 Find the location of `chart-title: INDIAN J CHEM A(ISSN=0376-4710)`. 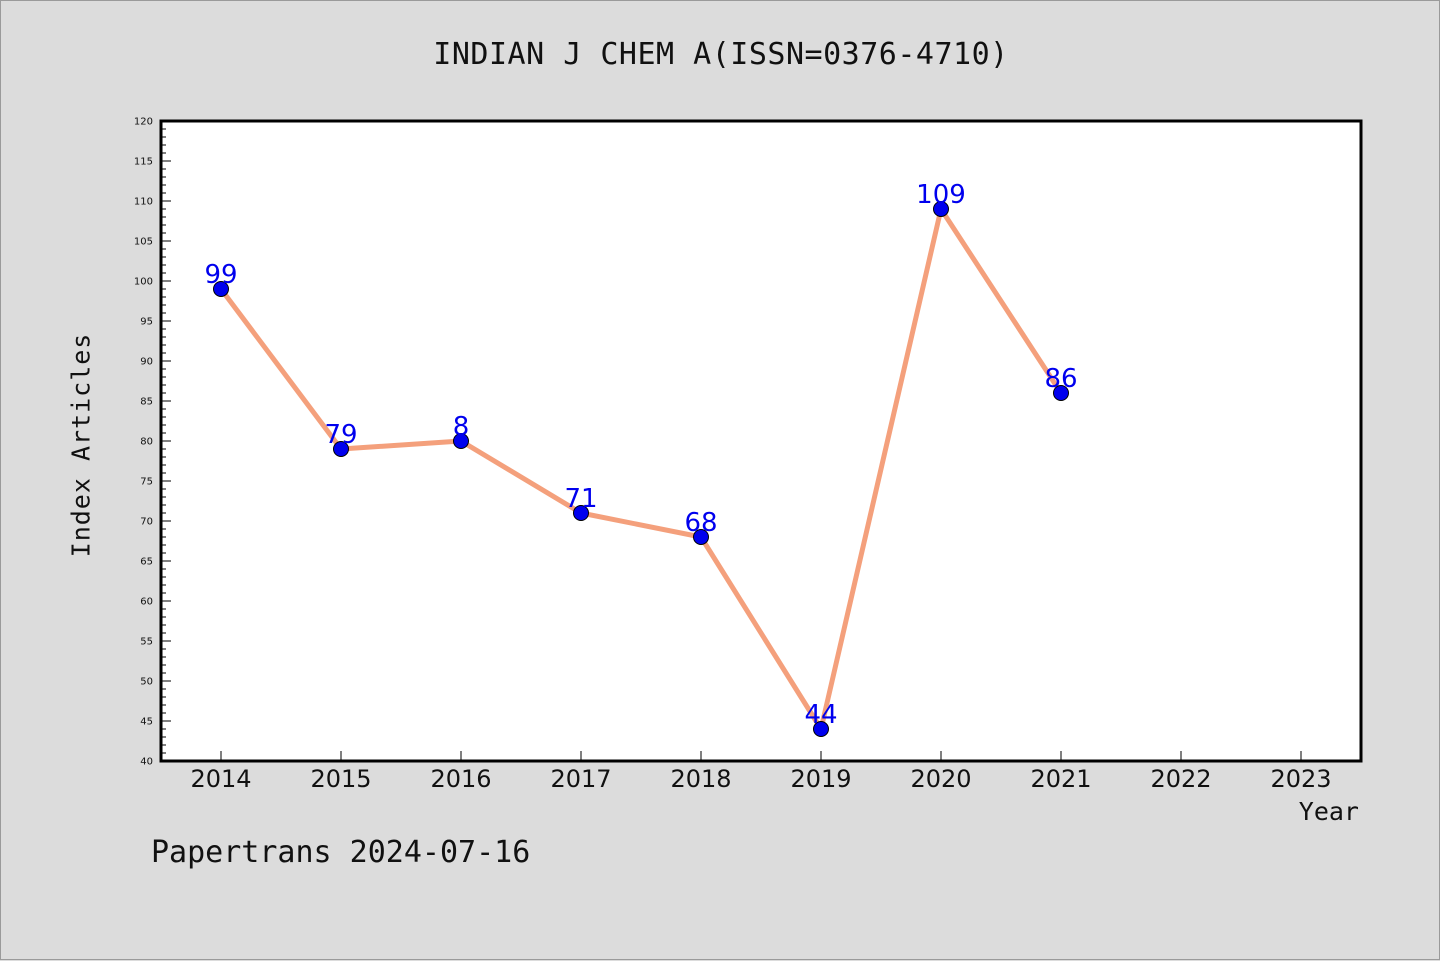

chart-title: INDIAN J CHEM A(ISSN=0376-4710) is located at coordinates (721, 54).